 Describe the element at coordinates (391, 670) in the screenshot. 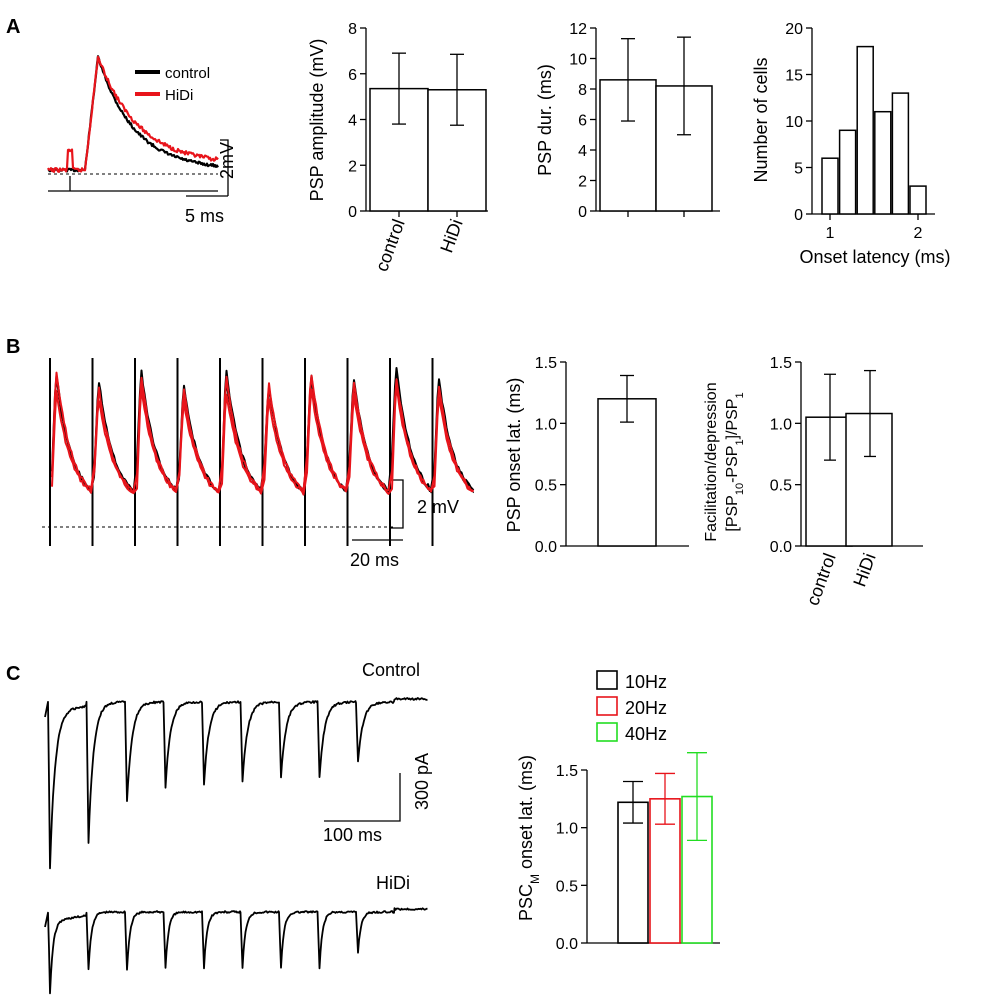

I see `trace-c-control-title: Control` at that location.